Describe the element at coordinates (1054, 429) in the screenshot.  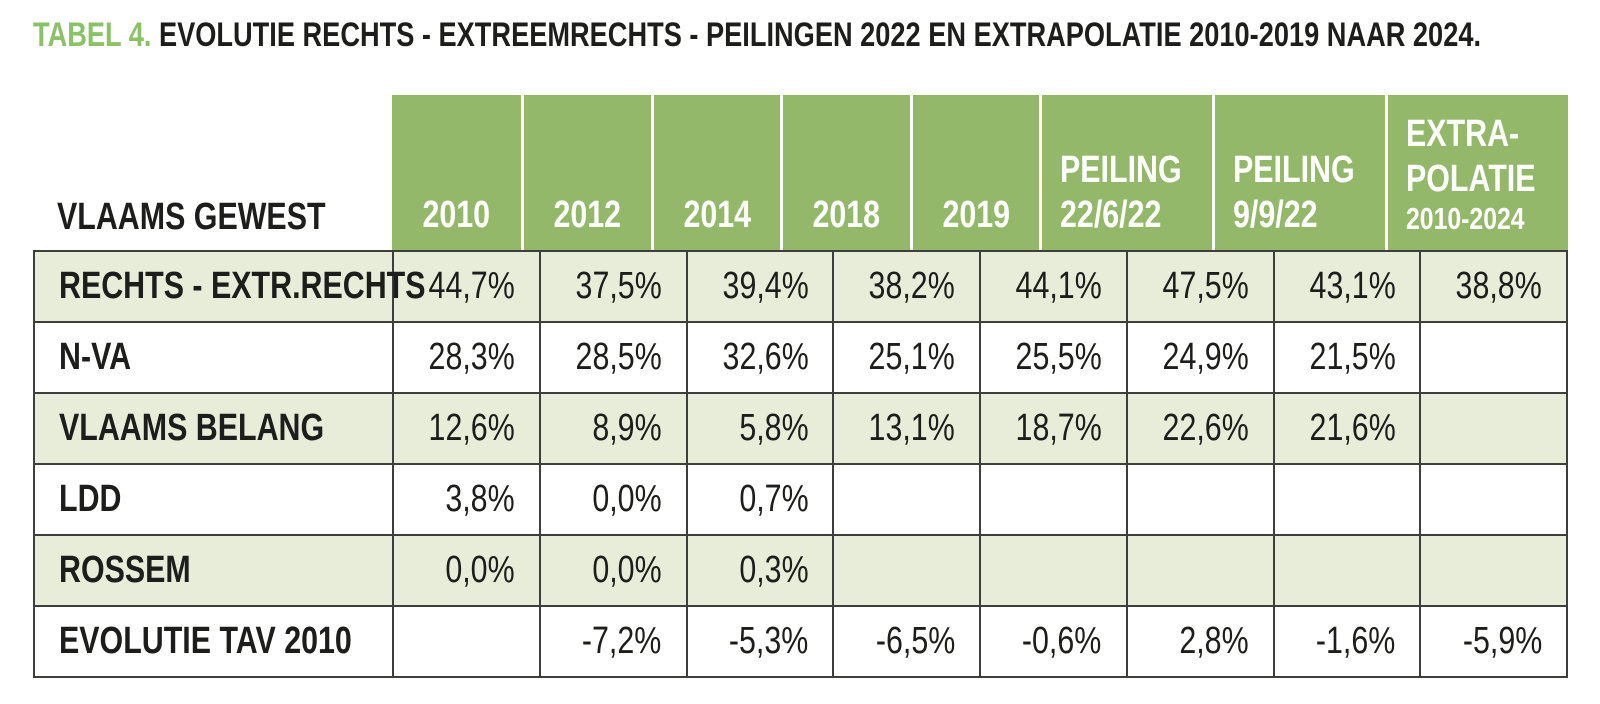
I see `data-cell: 18,7%` at that location.